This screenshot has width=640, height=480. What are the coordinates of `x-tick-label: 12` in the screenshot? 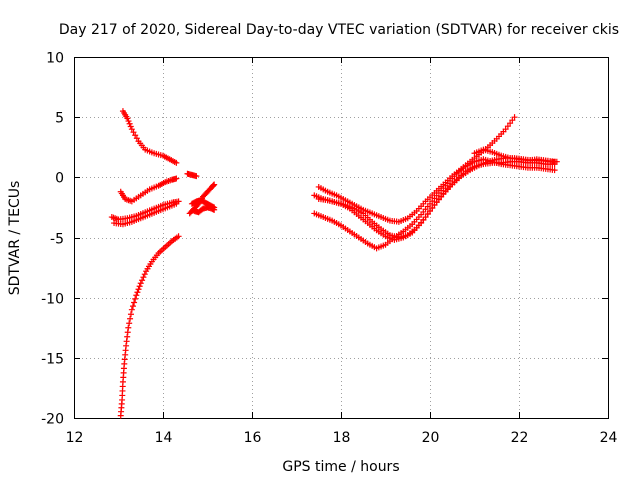 It's located at (75, 438).